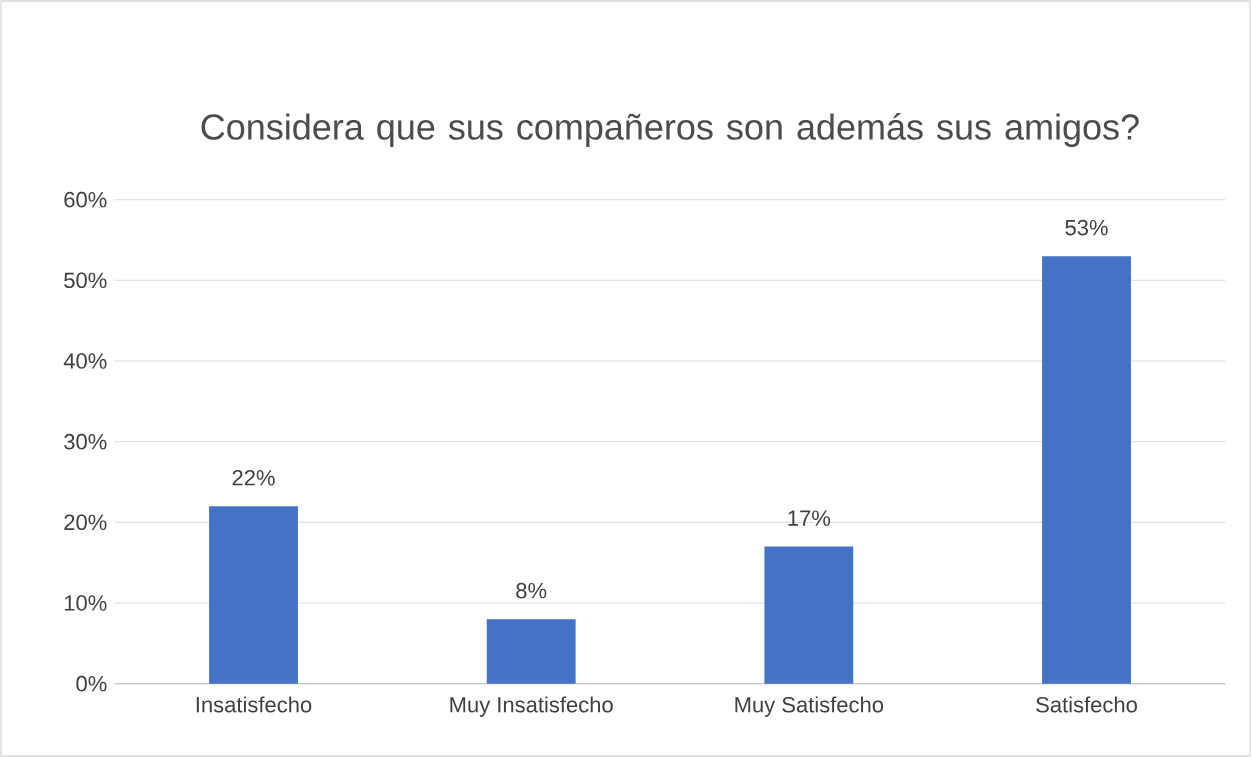 The image size is (1251, 757). What do you see at coordinates (253, 477) in the screenshot?
I see `data-label: 22%` at bounding box center [253, 477].